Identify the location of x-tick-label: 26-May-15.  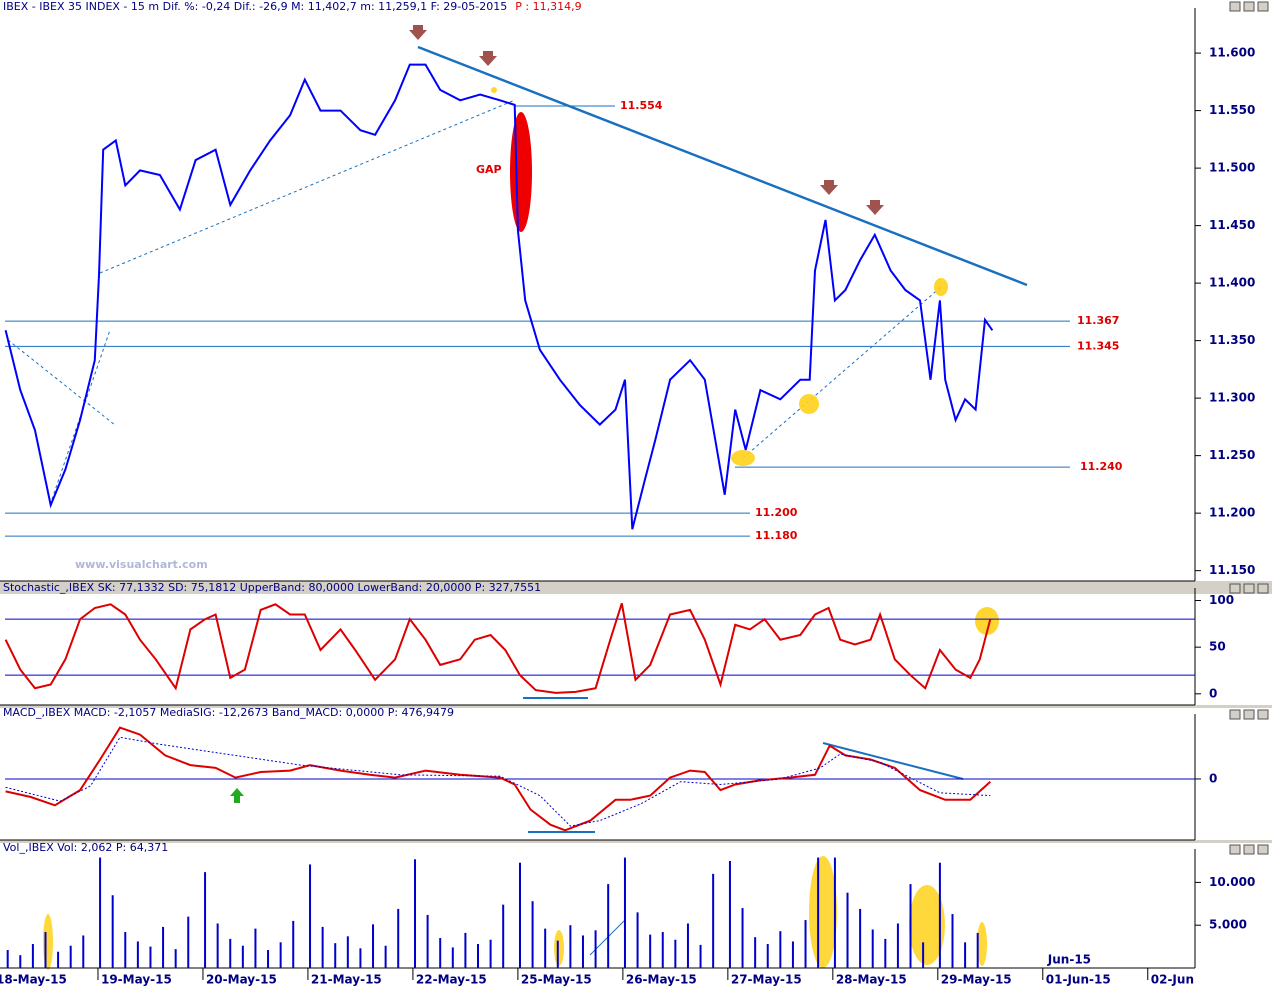
(661, 980).